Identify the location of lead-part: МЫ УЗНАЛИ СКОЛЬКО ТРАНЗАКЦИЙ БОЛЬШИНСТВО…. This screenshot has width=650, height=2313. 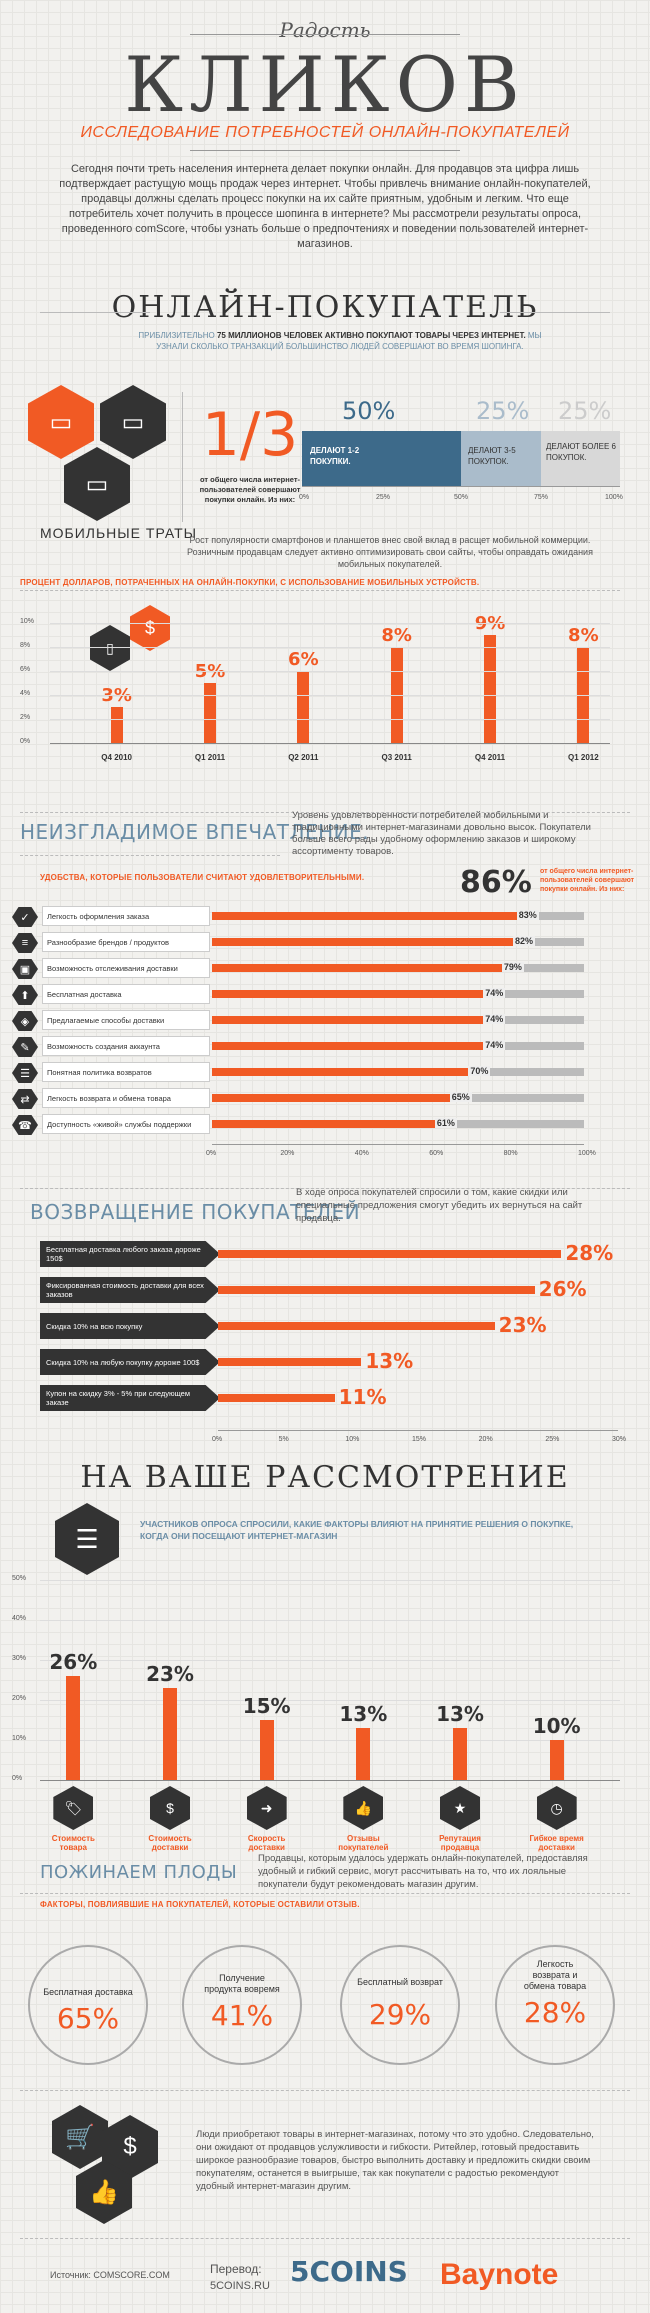
(349, 341).